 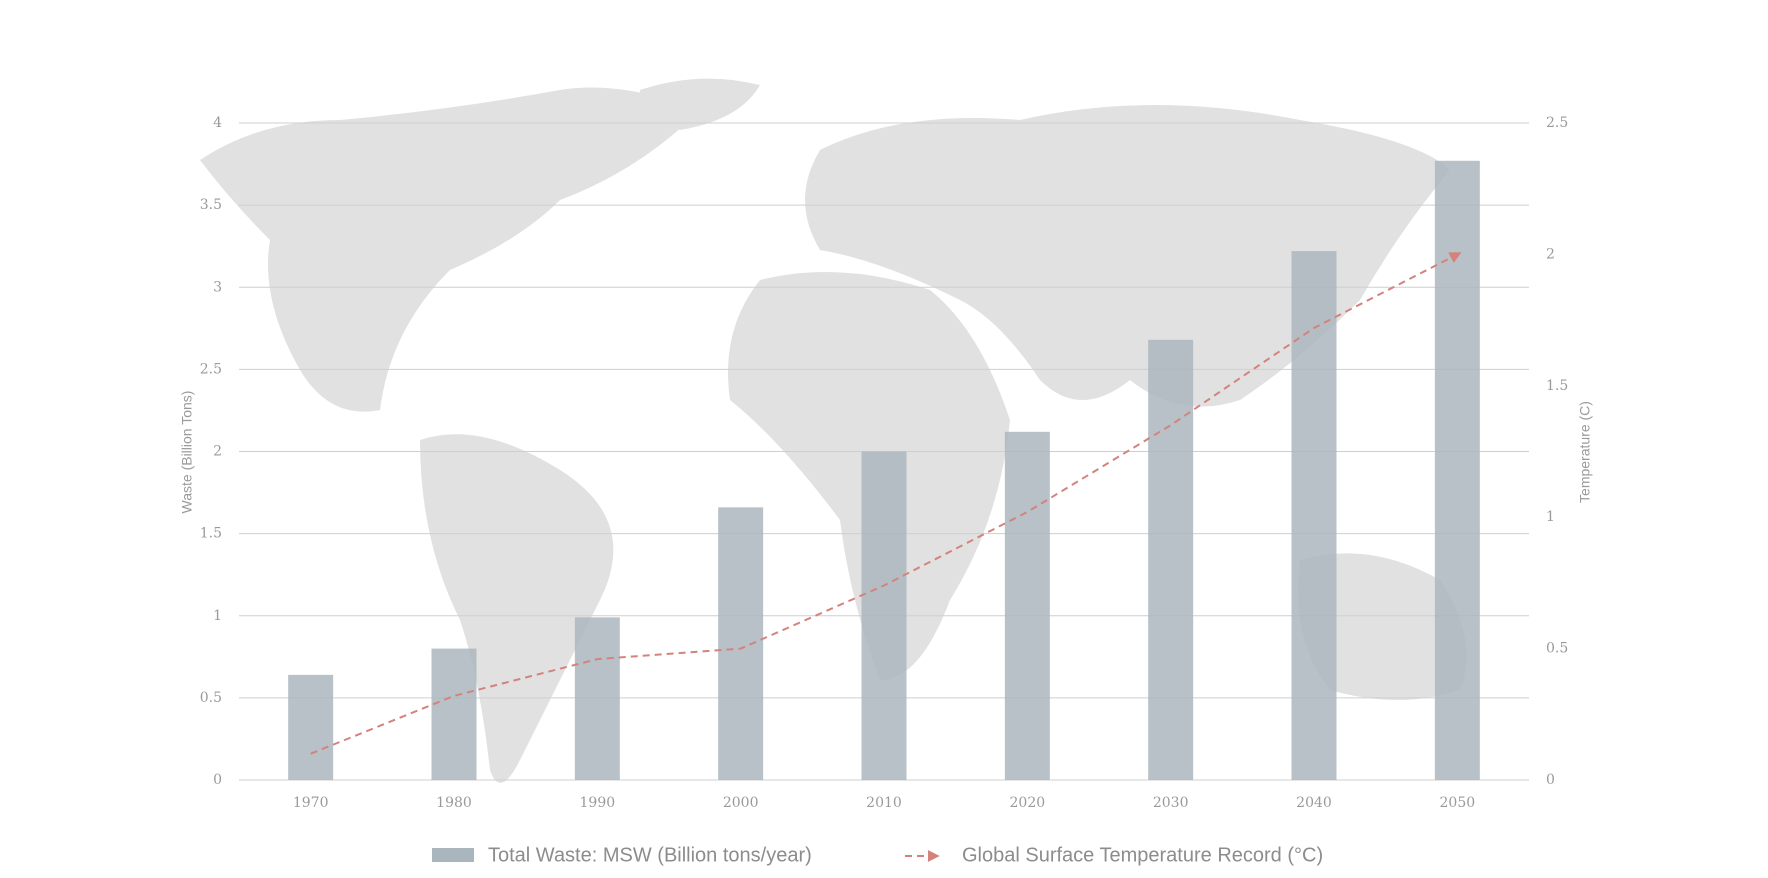 What do you see at coordinates (650, 855) in the screenshot?
I see `legend-label: Total Waste: MSW (Billion tons/year)` at bounding box center [650, 855].